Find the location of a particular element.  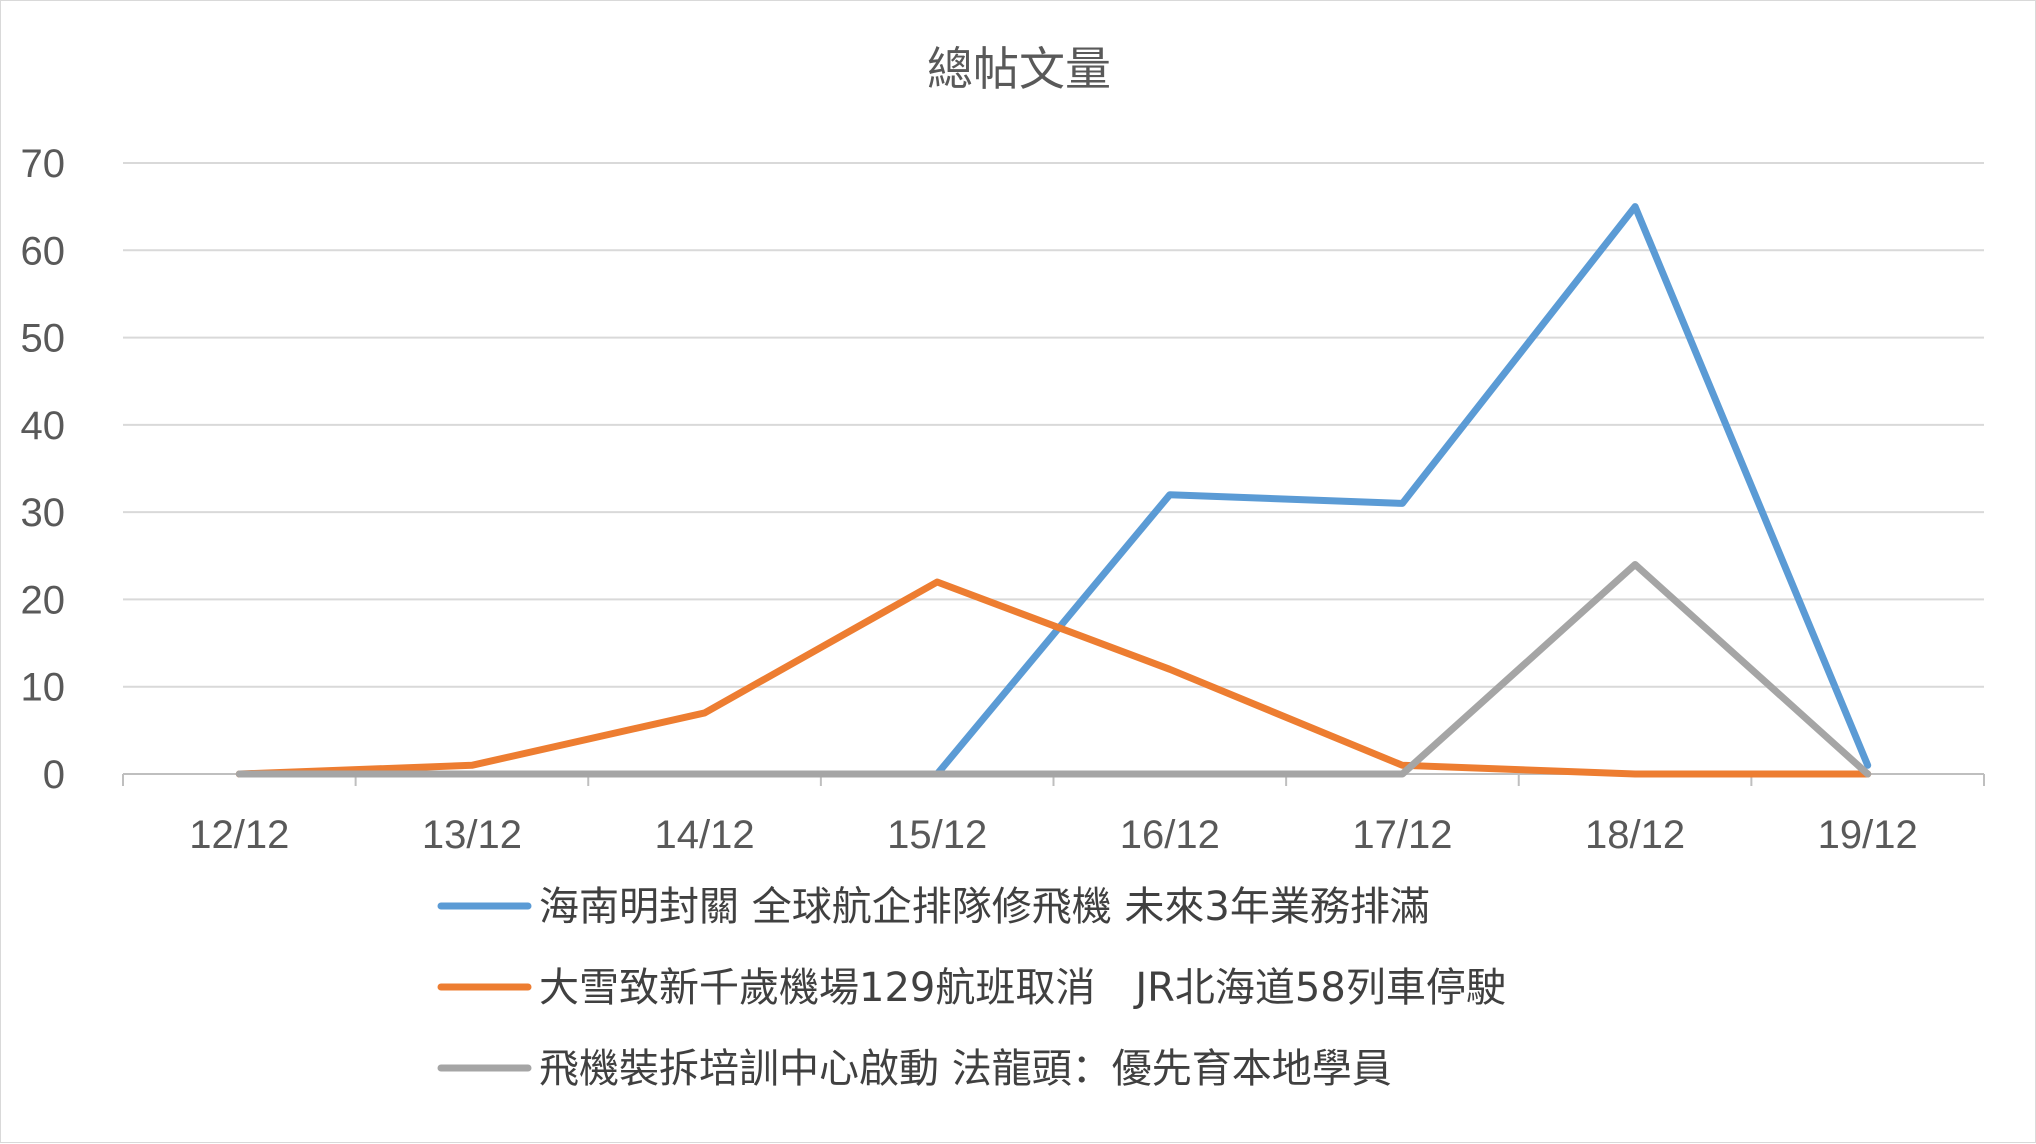

legend-label-1: 海南明封關 全球航企排隊修飛機 未來3年業務排滿 is located at coordinates (984, 907).